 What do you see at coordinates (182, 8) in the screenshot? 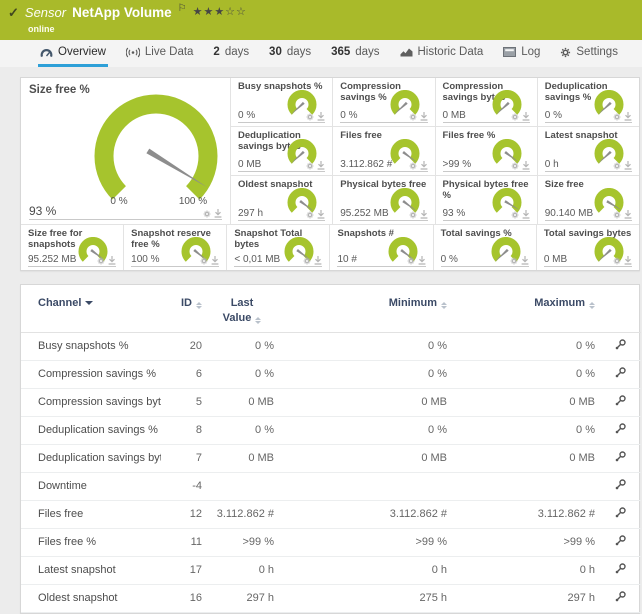
I see `flag-icon: ⚐` at bounding box center [182, 8].